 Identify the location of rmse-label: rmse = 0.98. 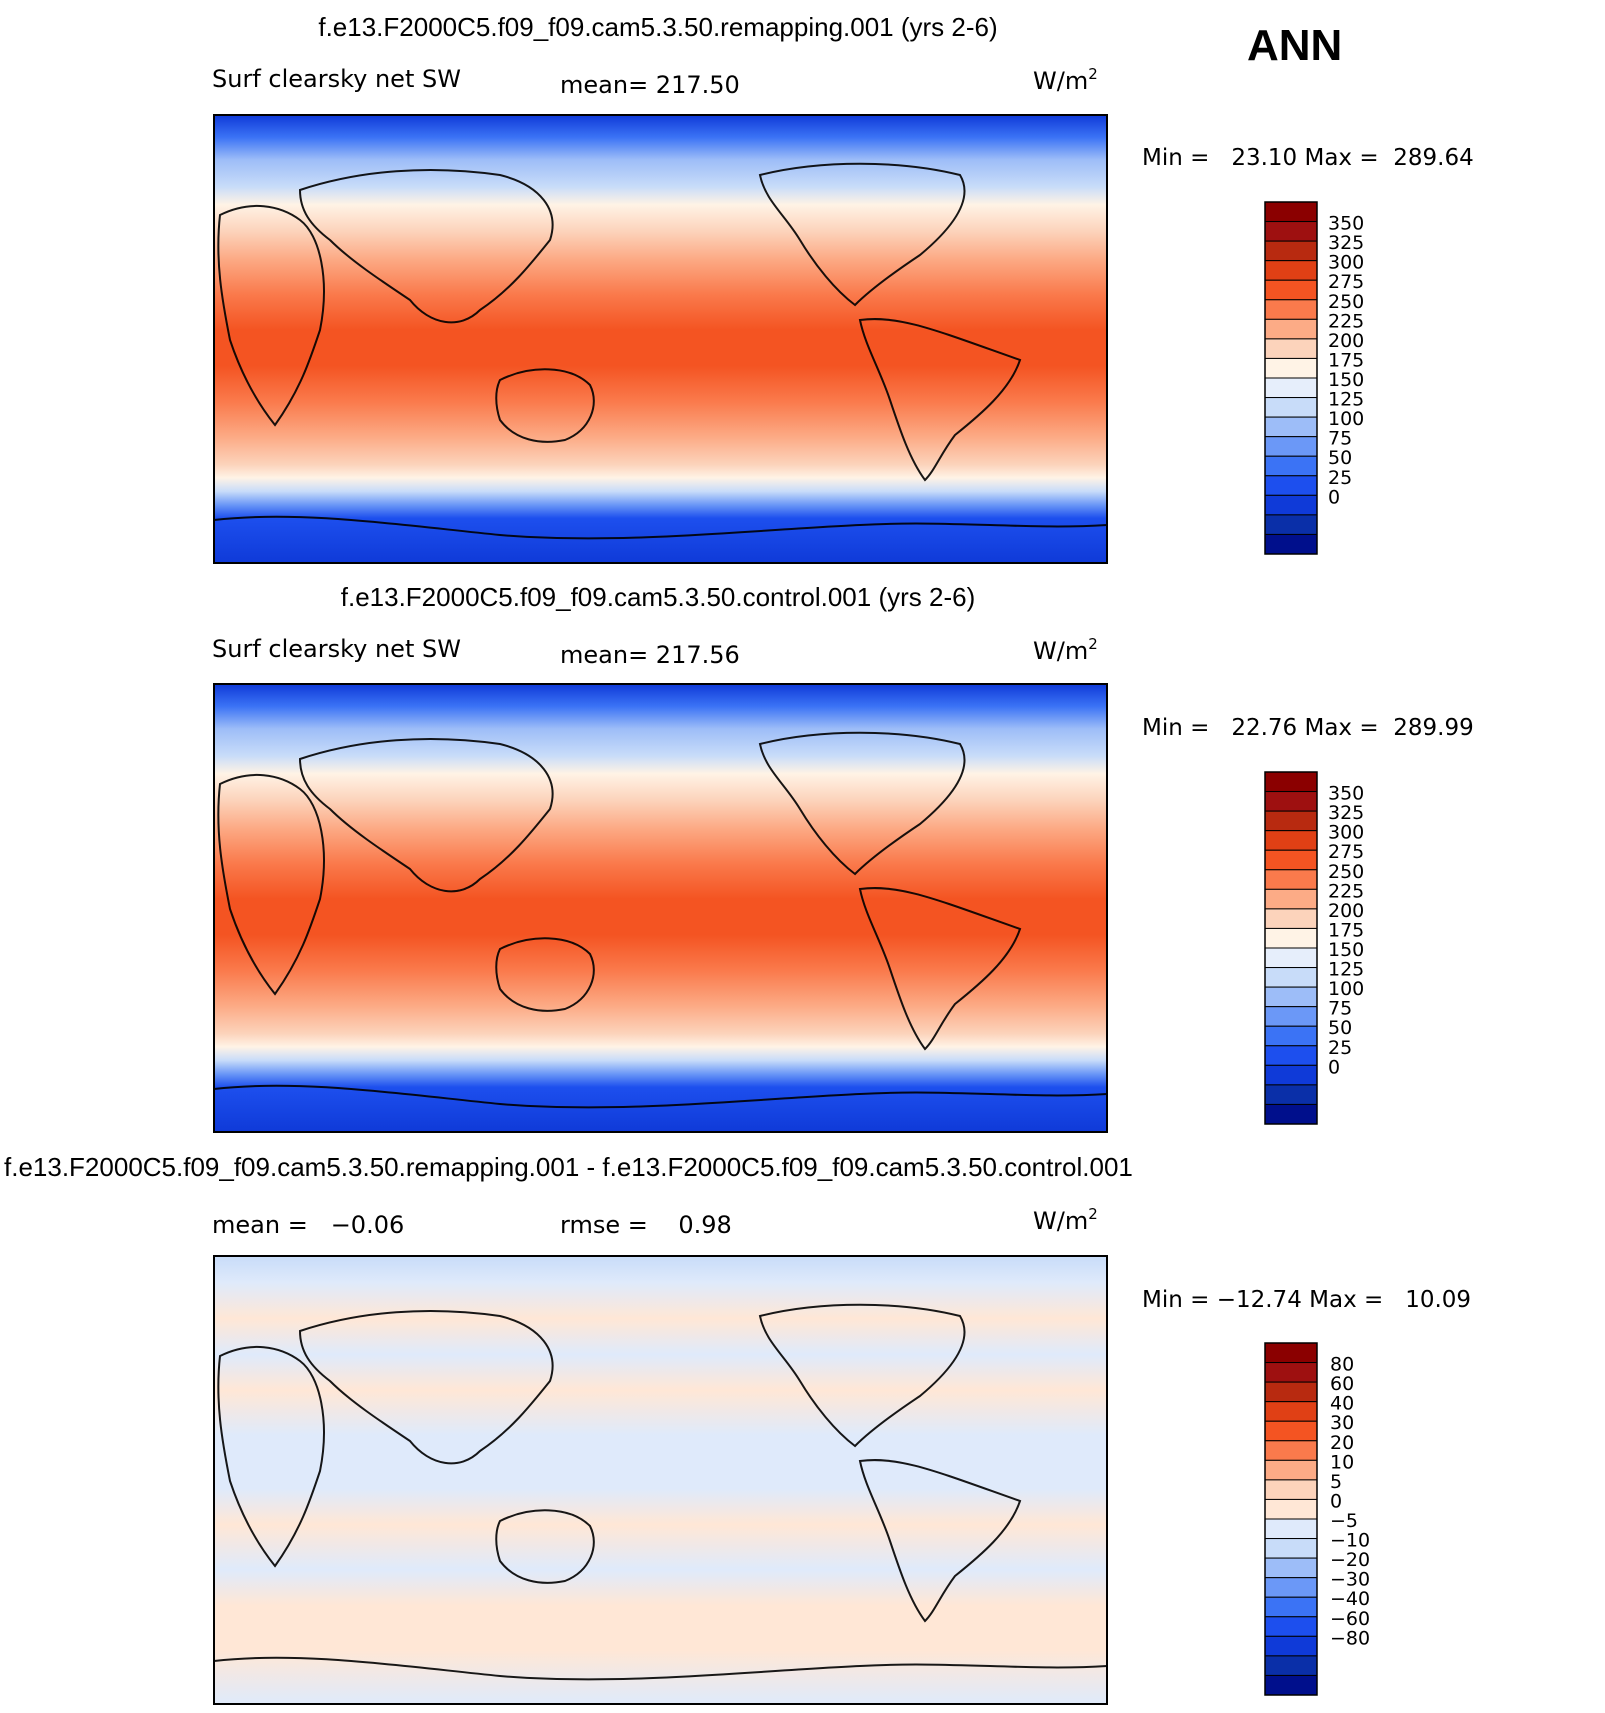
(646, 1225).